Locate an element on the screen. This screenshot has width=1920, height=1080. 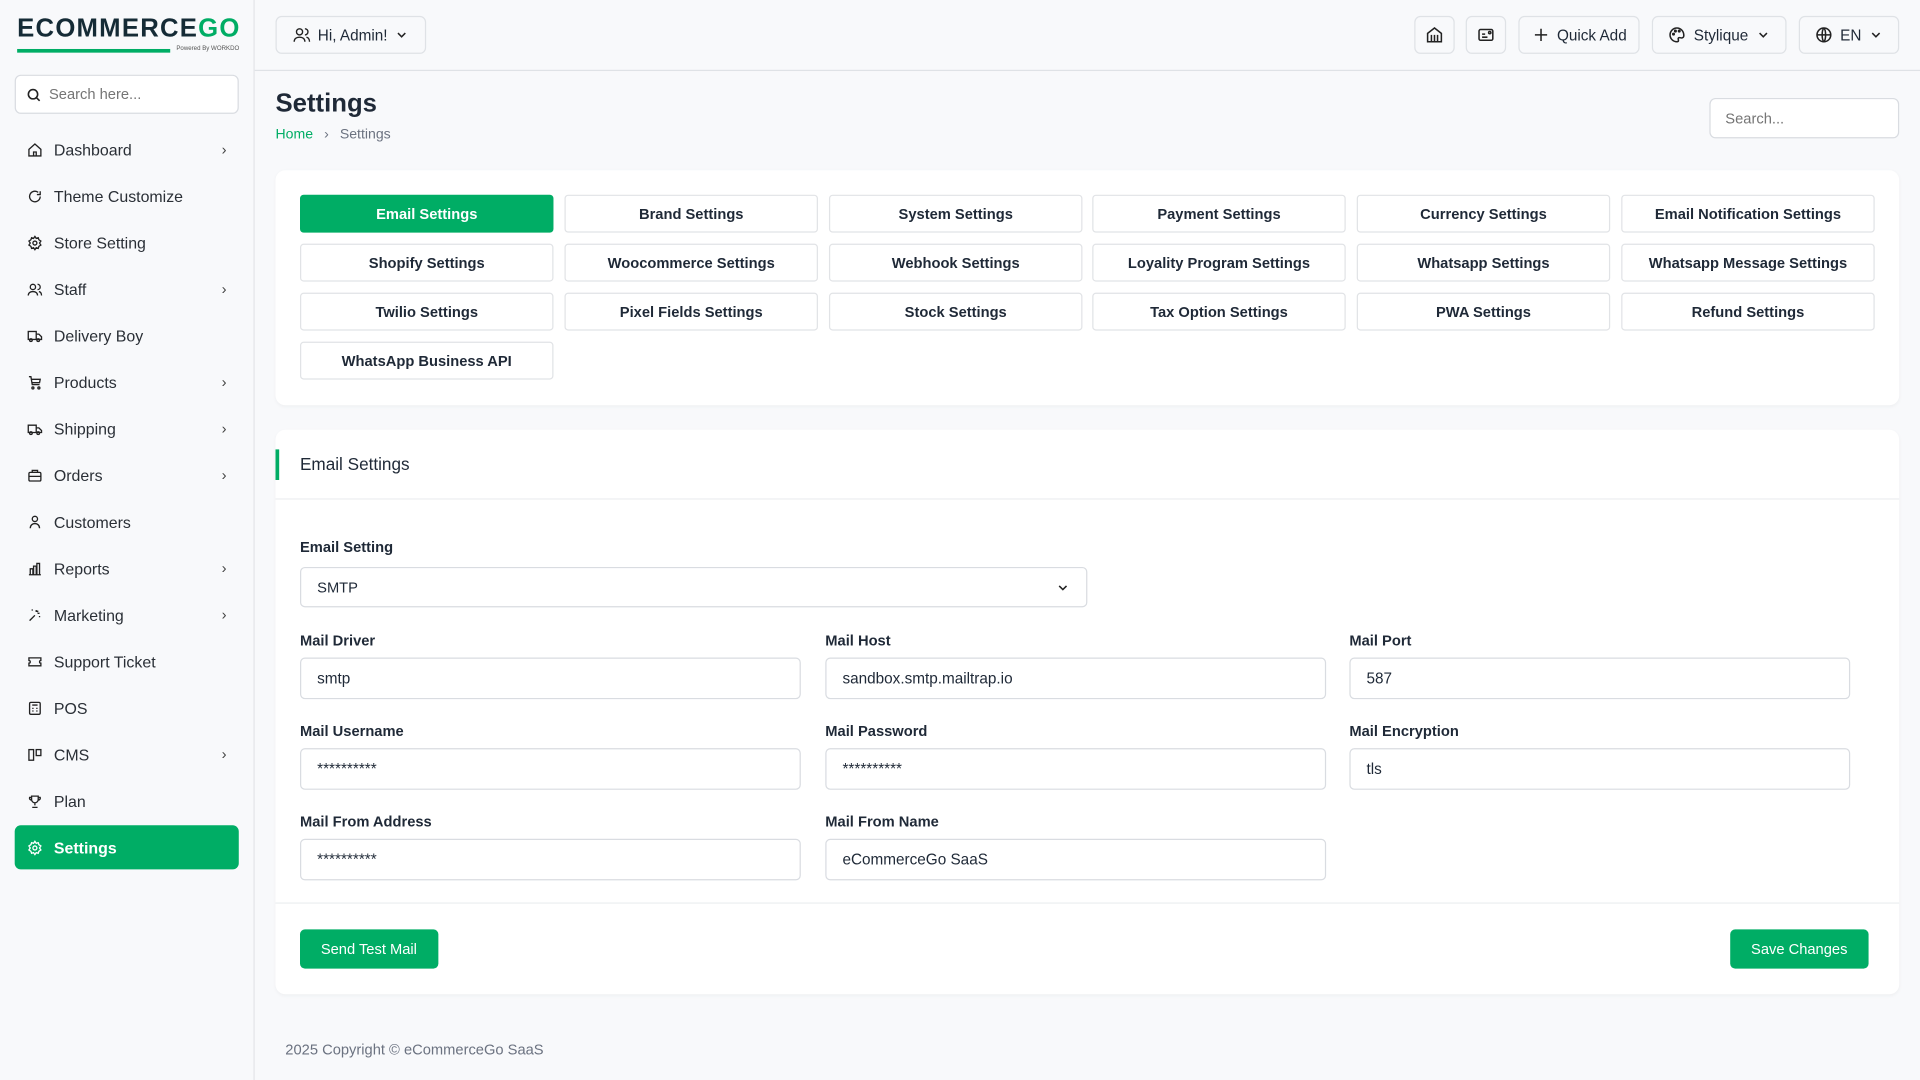
card-header: Email Settings is located at coordinates (1087, 465).